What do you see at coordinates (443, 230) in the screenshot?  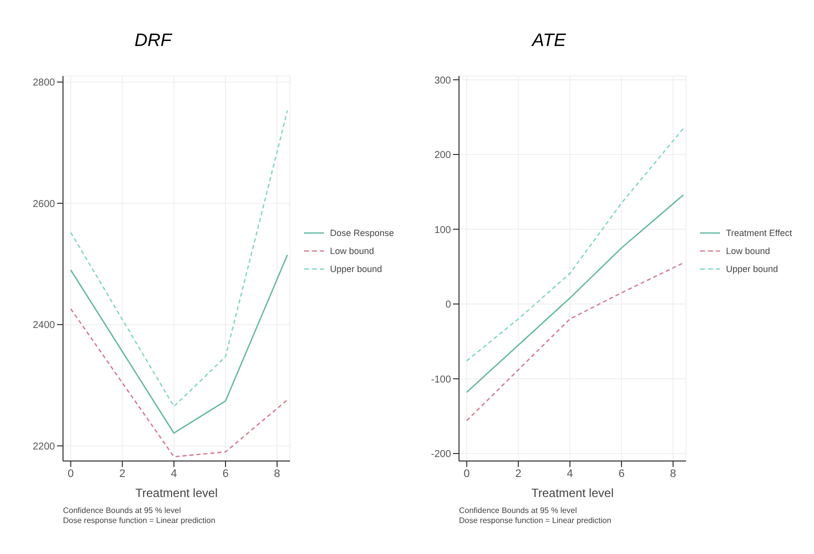 I see `y-tick-label: 100` at bounding box center [443, 230].